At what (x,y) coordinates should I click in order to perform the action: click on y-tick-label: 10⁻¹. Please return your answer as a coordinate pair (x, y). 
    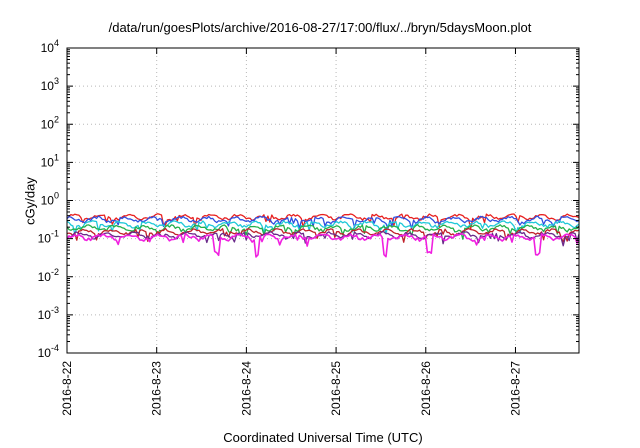
    Looking at the image, I should click on (48, 237).